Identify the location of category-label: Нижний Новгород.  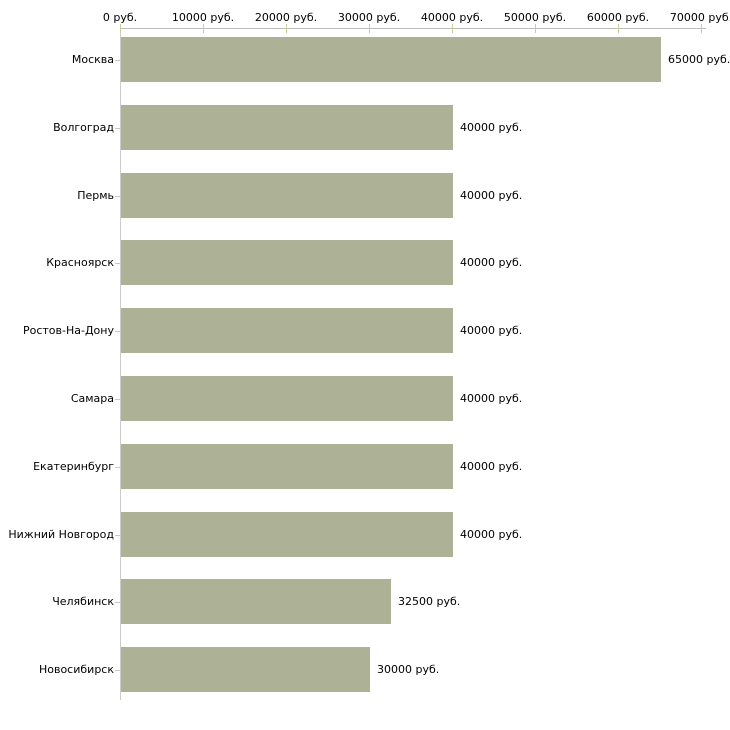
(61, 534).